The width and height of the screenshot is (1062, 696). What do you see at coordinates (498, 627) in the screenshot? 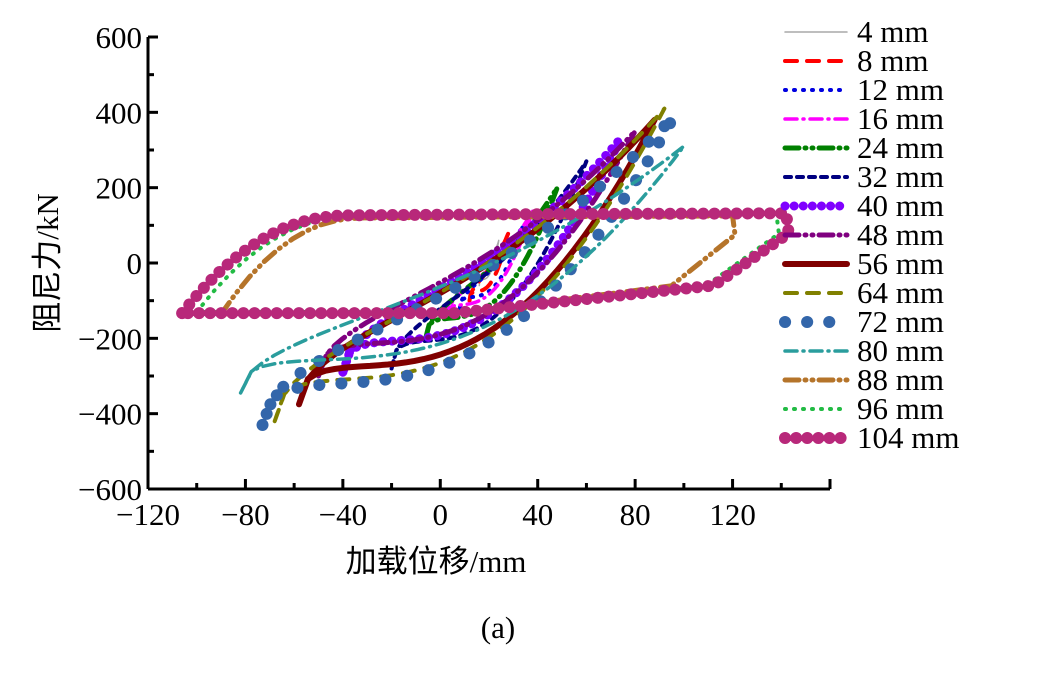
I see `figure-caption: (a)` at bounding box center [498, 627].